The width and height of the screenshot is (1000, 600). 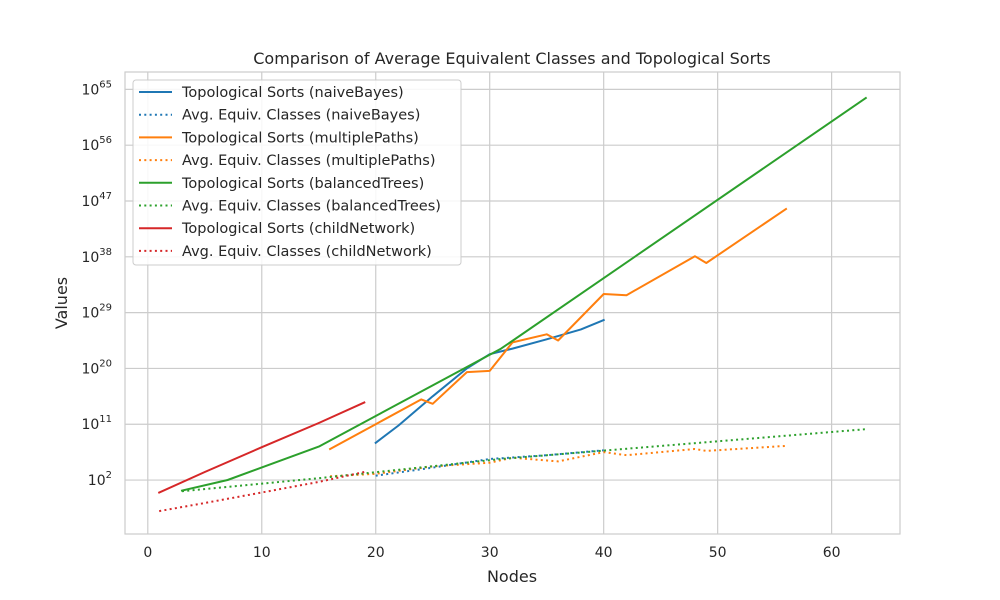 What do you see at coordinates (105, 84) in the screenshot?
I see `y-tick-exponent: 65` at bounding box center [105, 84].